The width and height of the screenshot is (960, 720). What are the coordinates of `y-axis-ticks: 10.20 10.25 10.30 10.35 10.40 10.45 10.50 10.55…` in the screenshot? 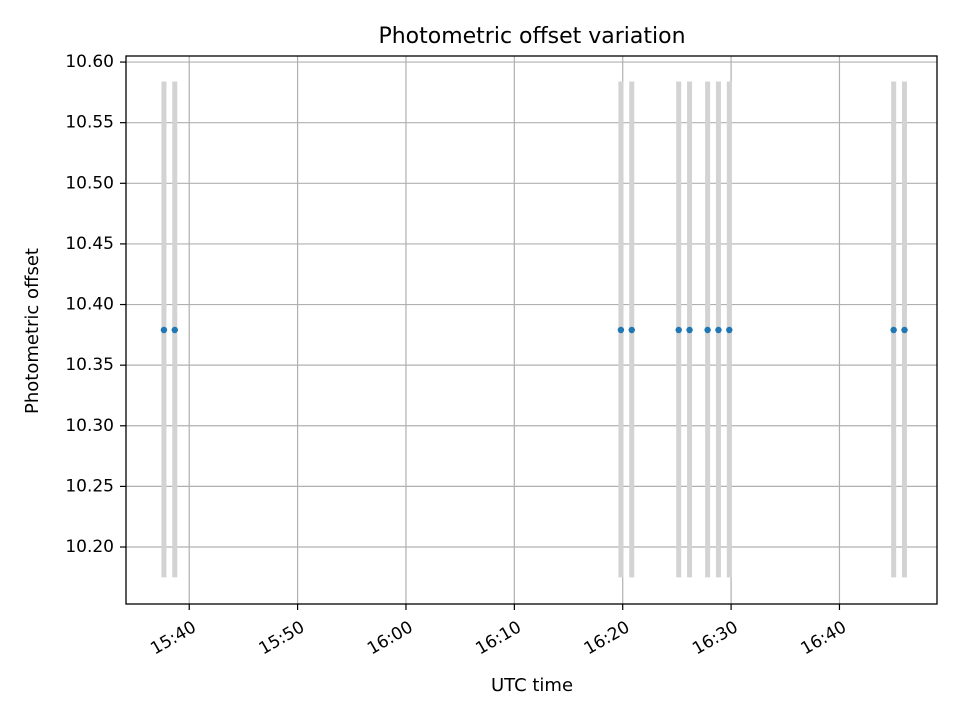 It's located at (95, 304).